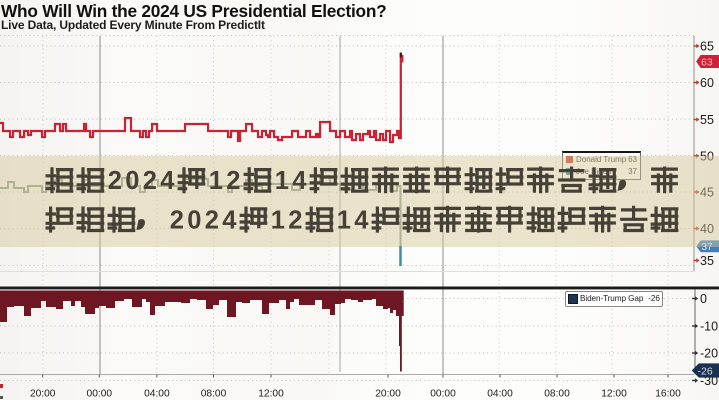 This screenshot has height=400, width=719. Describe the element at coordinates (668, 394) in the screenshot. I see `svg-text: 16:00` at that location.